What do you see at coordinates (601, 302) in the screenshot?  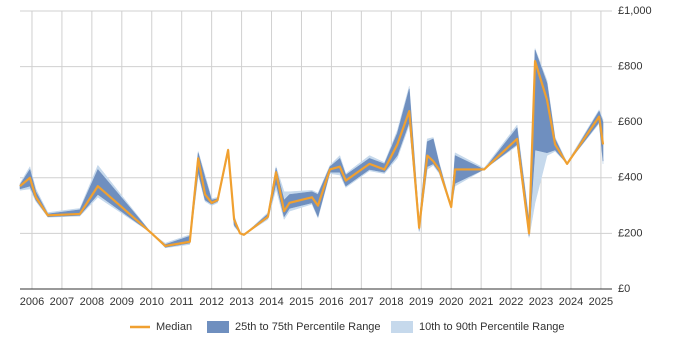 I see `x-tick-label: 2025` at bounding box center [601, 302].